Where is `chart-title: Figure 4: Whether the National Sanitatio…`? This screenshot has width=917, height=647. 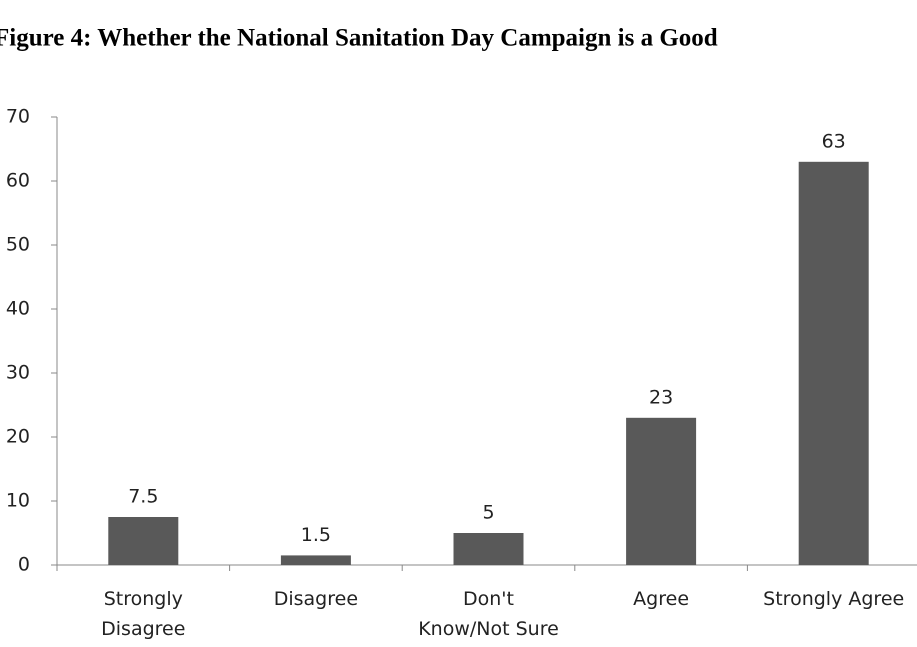
chart-title: Figure 4: Whether the National Sanitatio… is located at coordinates (359, 38).